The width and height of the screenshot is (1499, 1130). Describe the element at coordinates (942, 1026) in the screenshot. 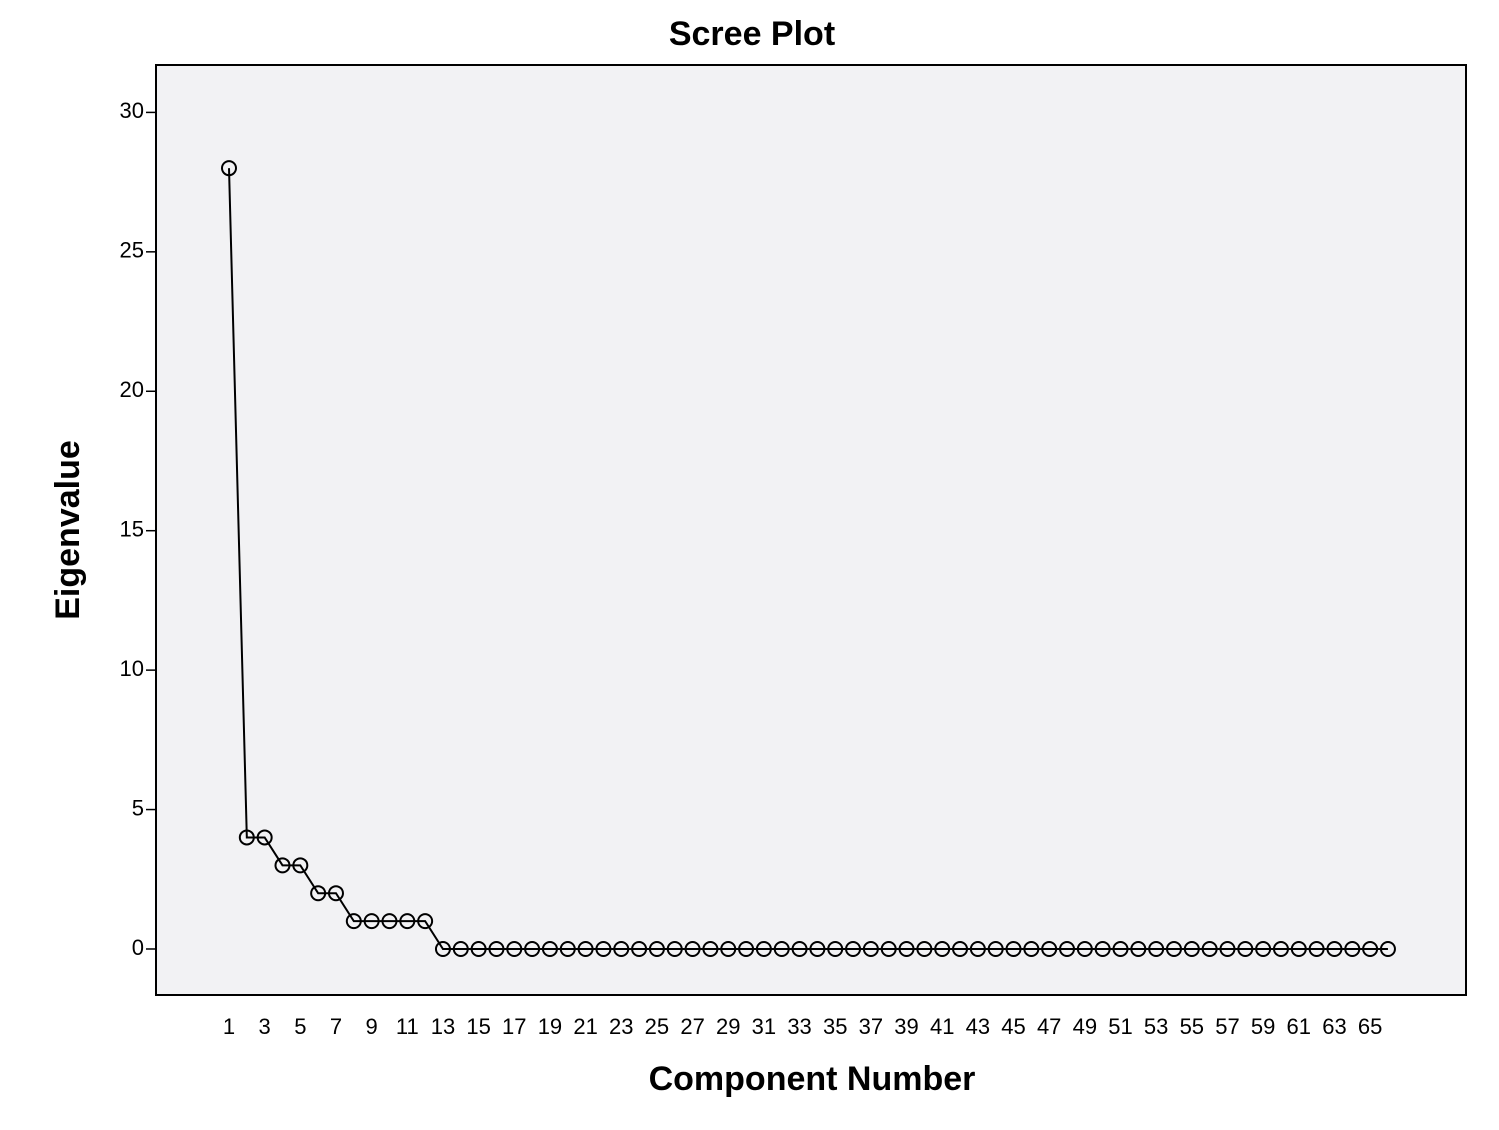

I see `x-tick-label: 41` at that location.